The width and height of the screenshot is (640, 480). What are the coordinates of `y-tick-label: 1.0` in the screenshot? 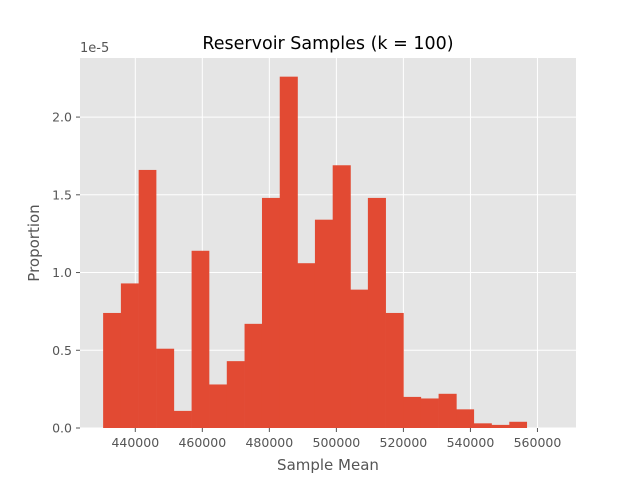 It's located at (62, 272).